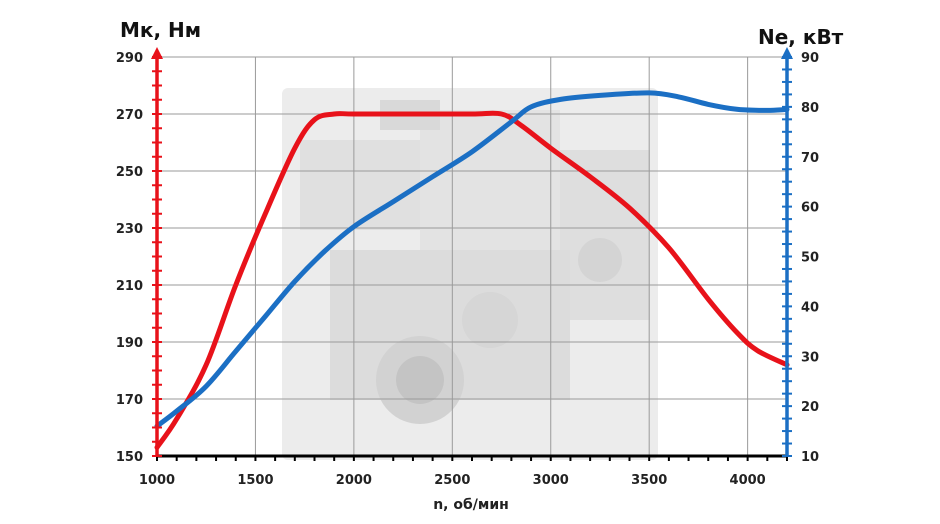  Describe the element at coordinates (157, 480) in the screenshot. I see `x-tick-label: 1000` at that location.